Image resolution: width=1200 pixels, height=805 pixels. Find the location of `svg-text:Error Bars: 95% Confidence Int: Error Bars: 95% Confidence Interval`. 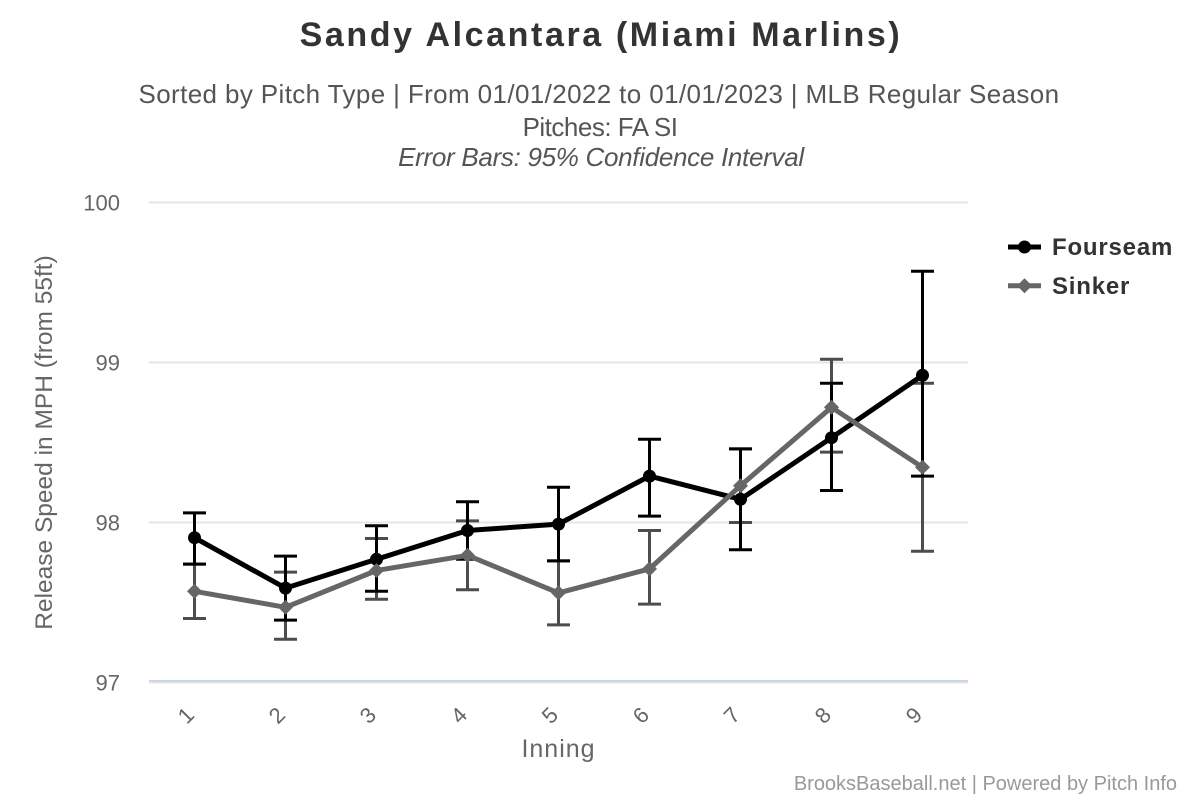

svg-text:Error Bars: 95% Confidence Int: Error Bars: 95% Confidence Interval is located at coordinates (601, 157).